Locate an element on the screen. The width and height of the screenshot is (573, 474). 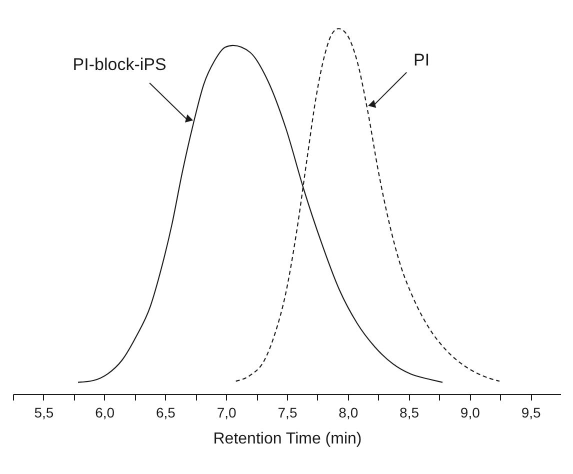
x-tick-label: 6,5 is located at coordinates (166, 412).